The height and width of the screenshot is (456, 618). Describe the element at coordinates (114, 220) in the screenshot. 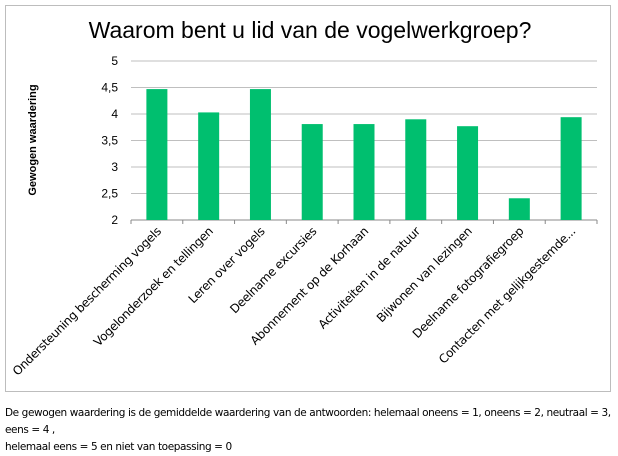

I see `y-tick-label: 2` at that location.